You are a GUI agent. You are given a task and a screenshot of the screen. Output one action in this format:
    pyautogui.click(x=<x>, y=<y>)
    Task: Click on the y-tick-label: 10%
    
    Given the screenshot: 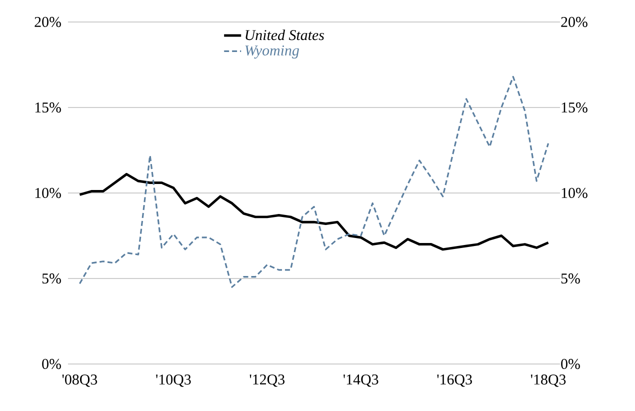 What is the action you would take?
    pyautogui.click(x=48, y=193)
    